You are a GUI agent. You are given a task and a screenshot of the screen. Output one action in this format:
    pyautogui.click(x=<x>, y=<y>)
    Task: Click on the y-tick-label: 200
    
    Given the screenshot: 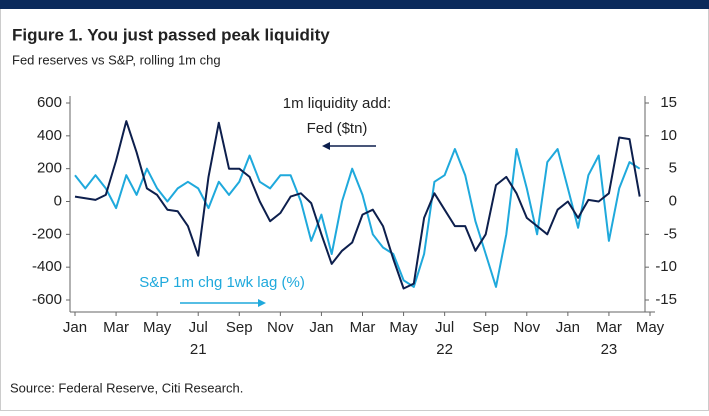 What is the action you would take?
    pyautogui.click(x=49, y=168)
    